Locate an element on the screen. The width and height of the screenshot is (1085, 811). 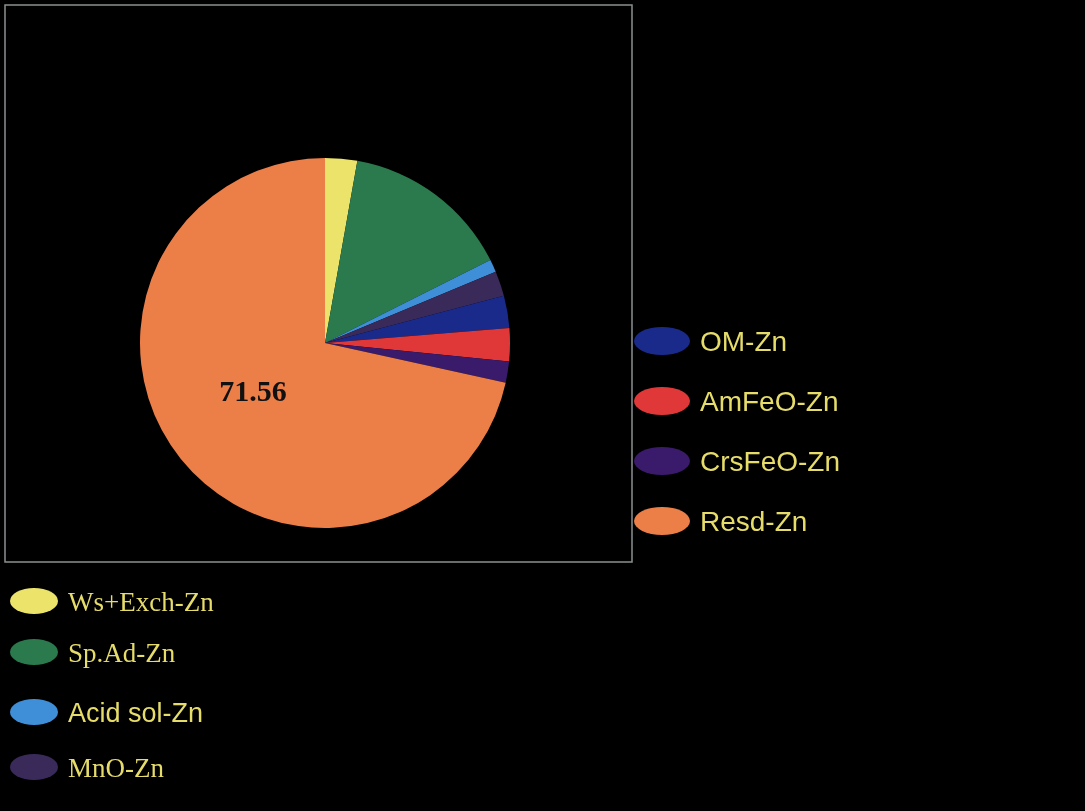
legend-label: MnO-Zn is located at coordinates (116, 768).